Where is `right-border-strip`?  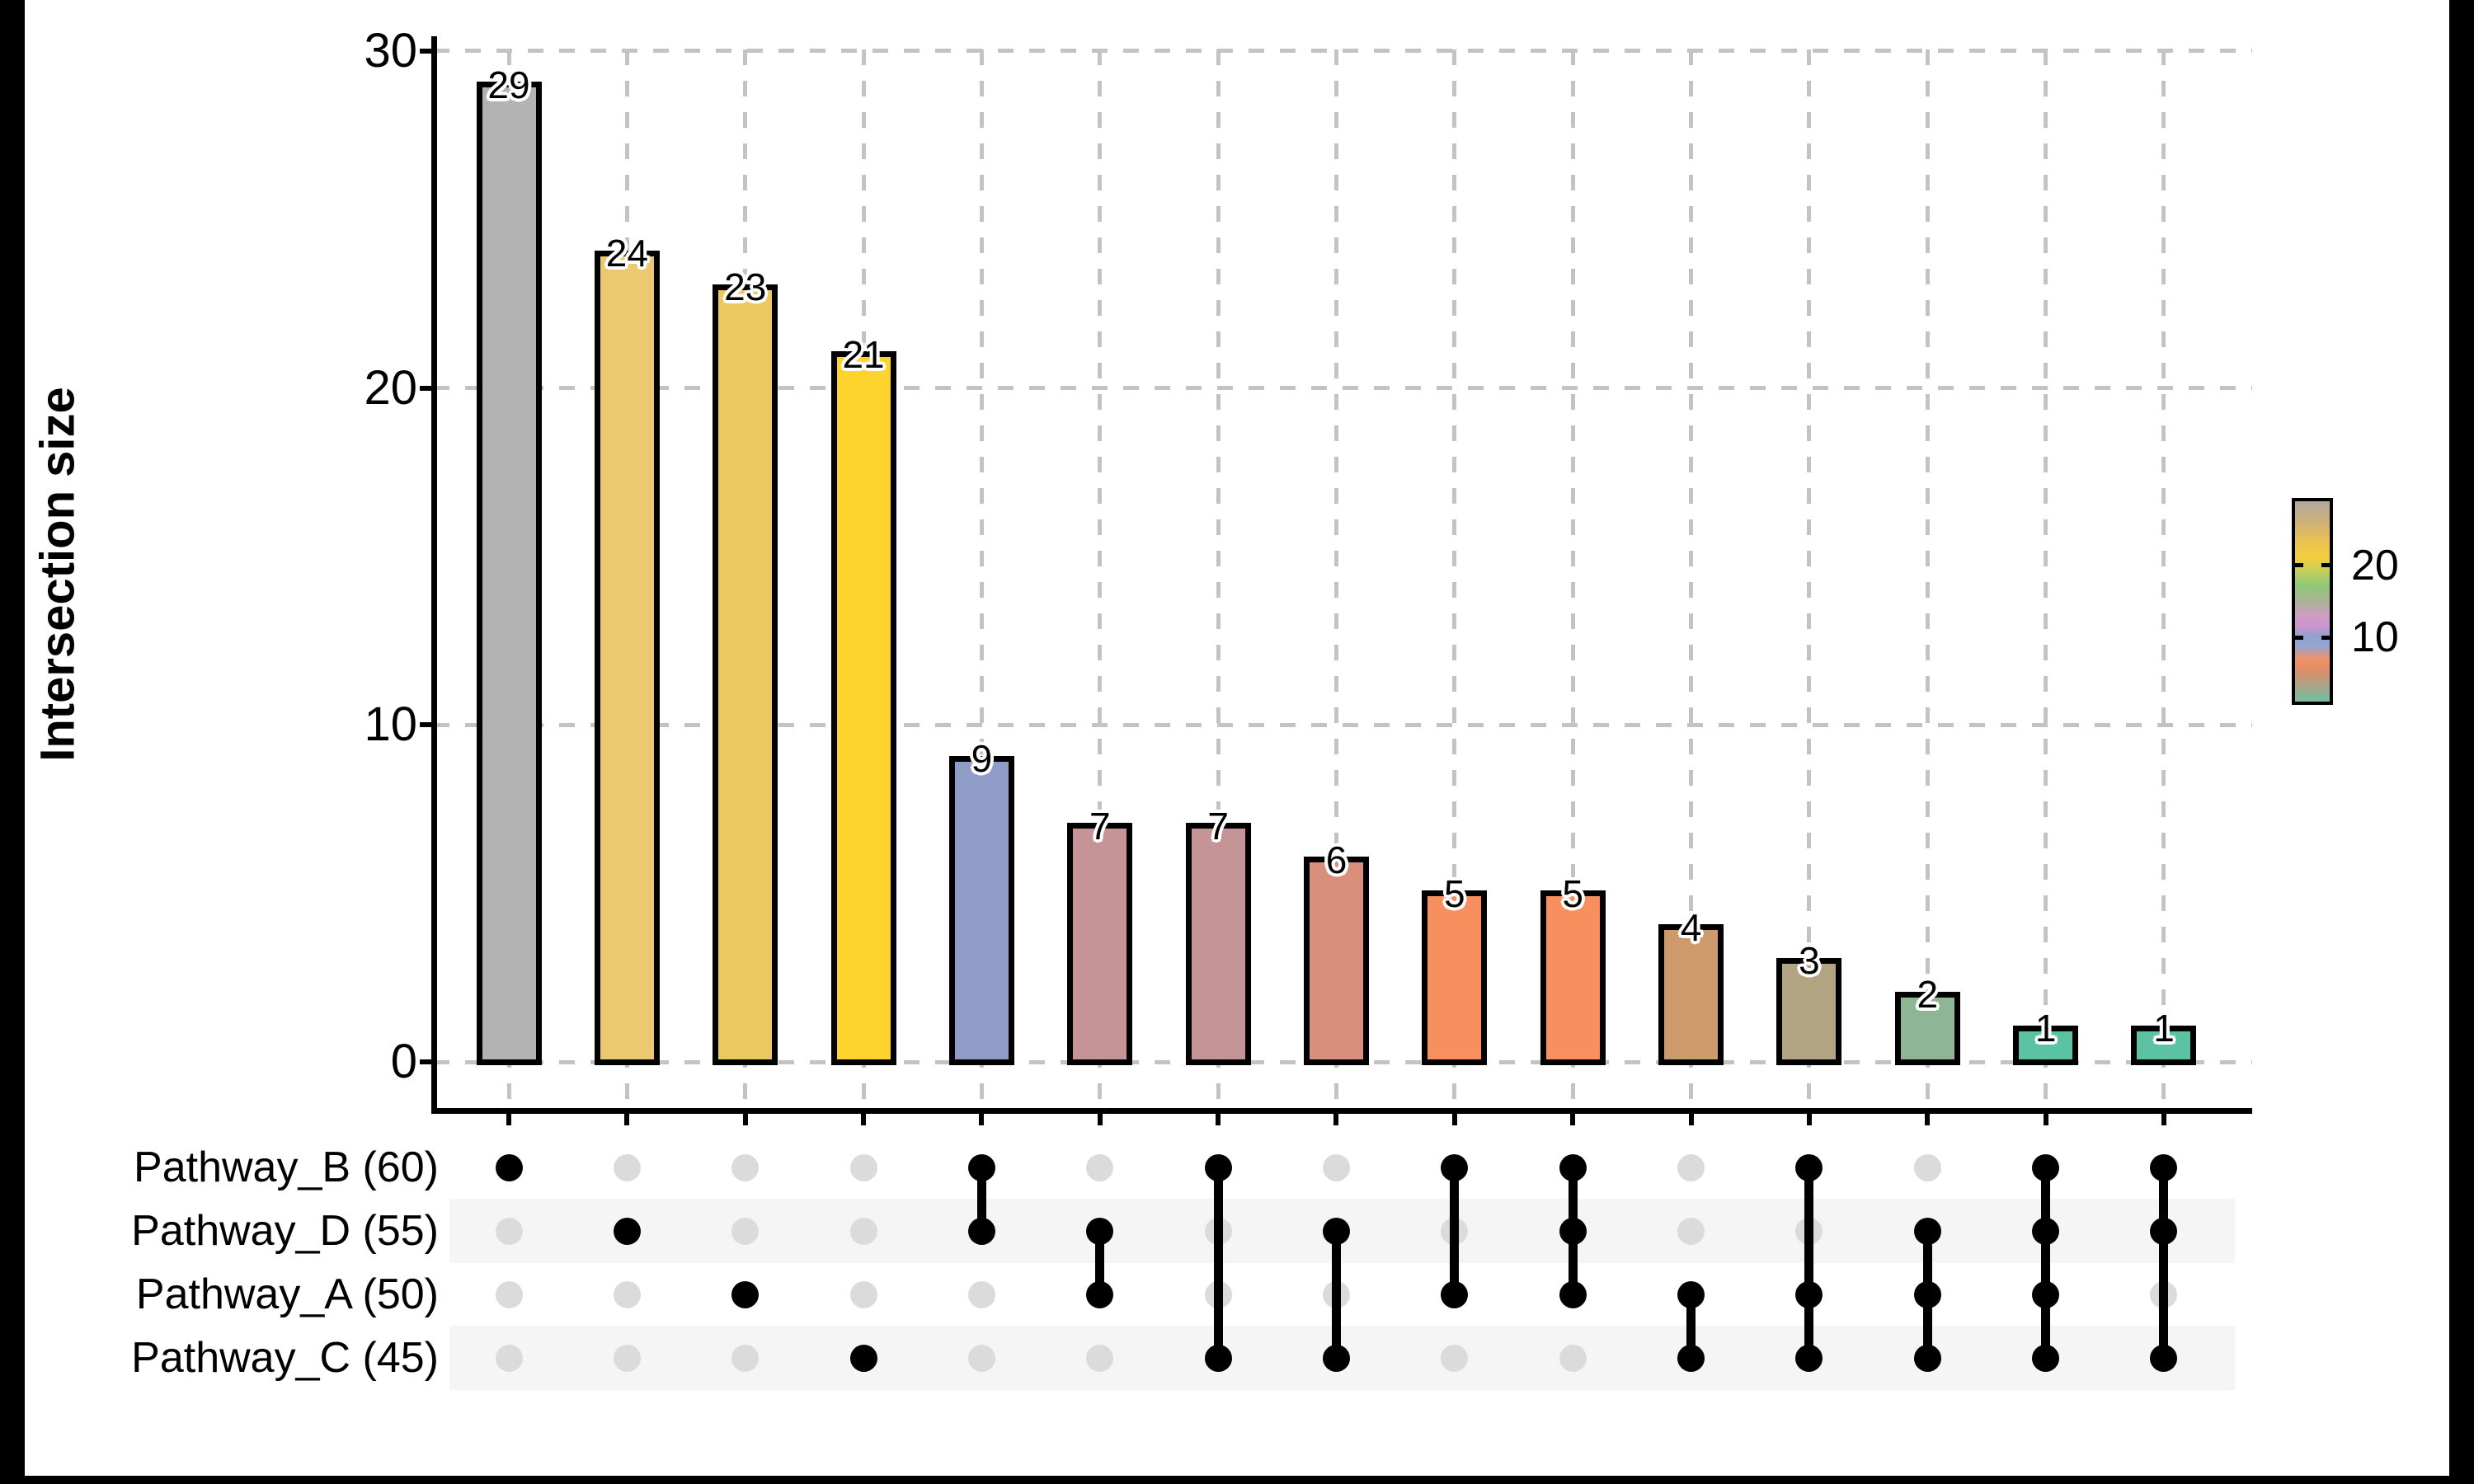
right-border-strip is located at coordinates (2461, 742).